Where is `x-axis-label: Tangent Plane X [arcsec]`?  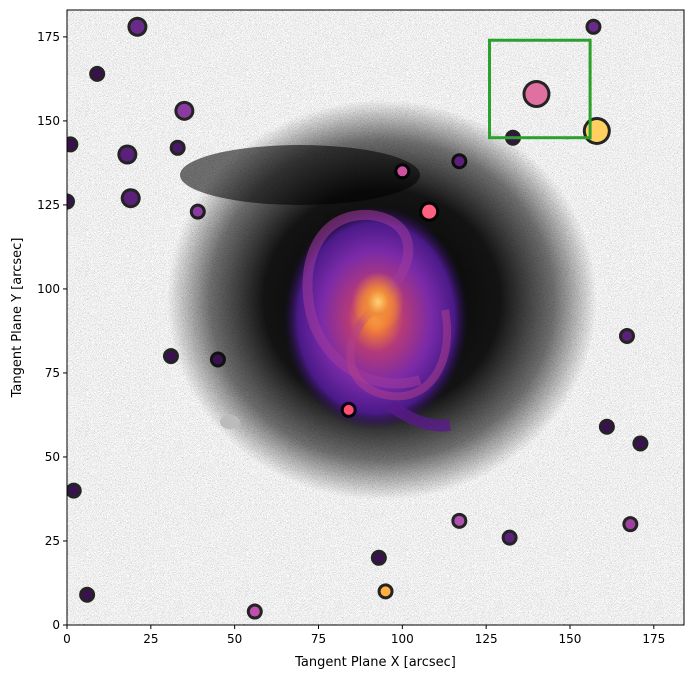 x-axis-label: Tangent Plane X [arcsec] is located at coordinates (375, 662).